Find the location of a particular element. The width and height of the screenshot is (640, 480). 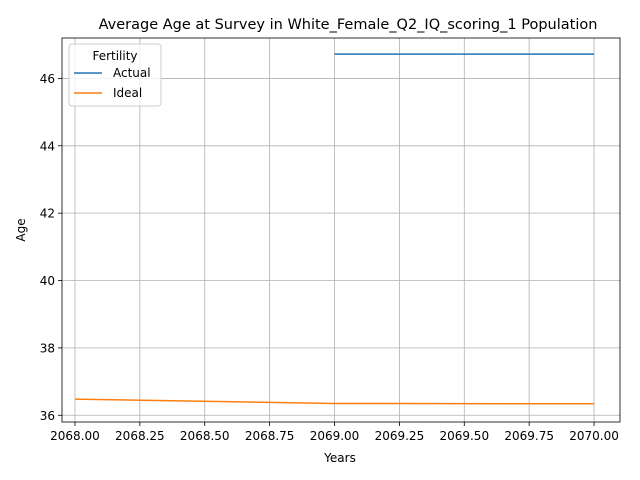

x-tick-label: 2069.75 is located at coordinates (529, 436).